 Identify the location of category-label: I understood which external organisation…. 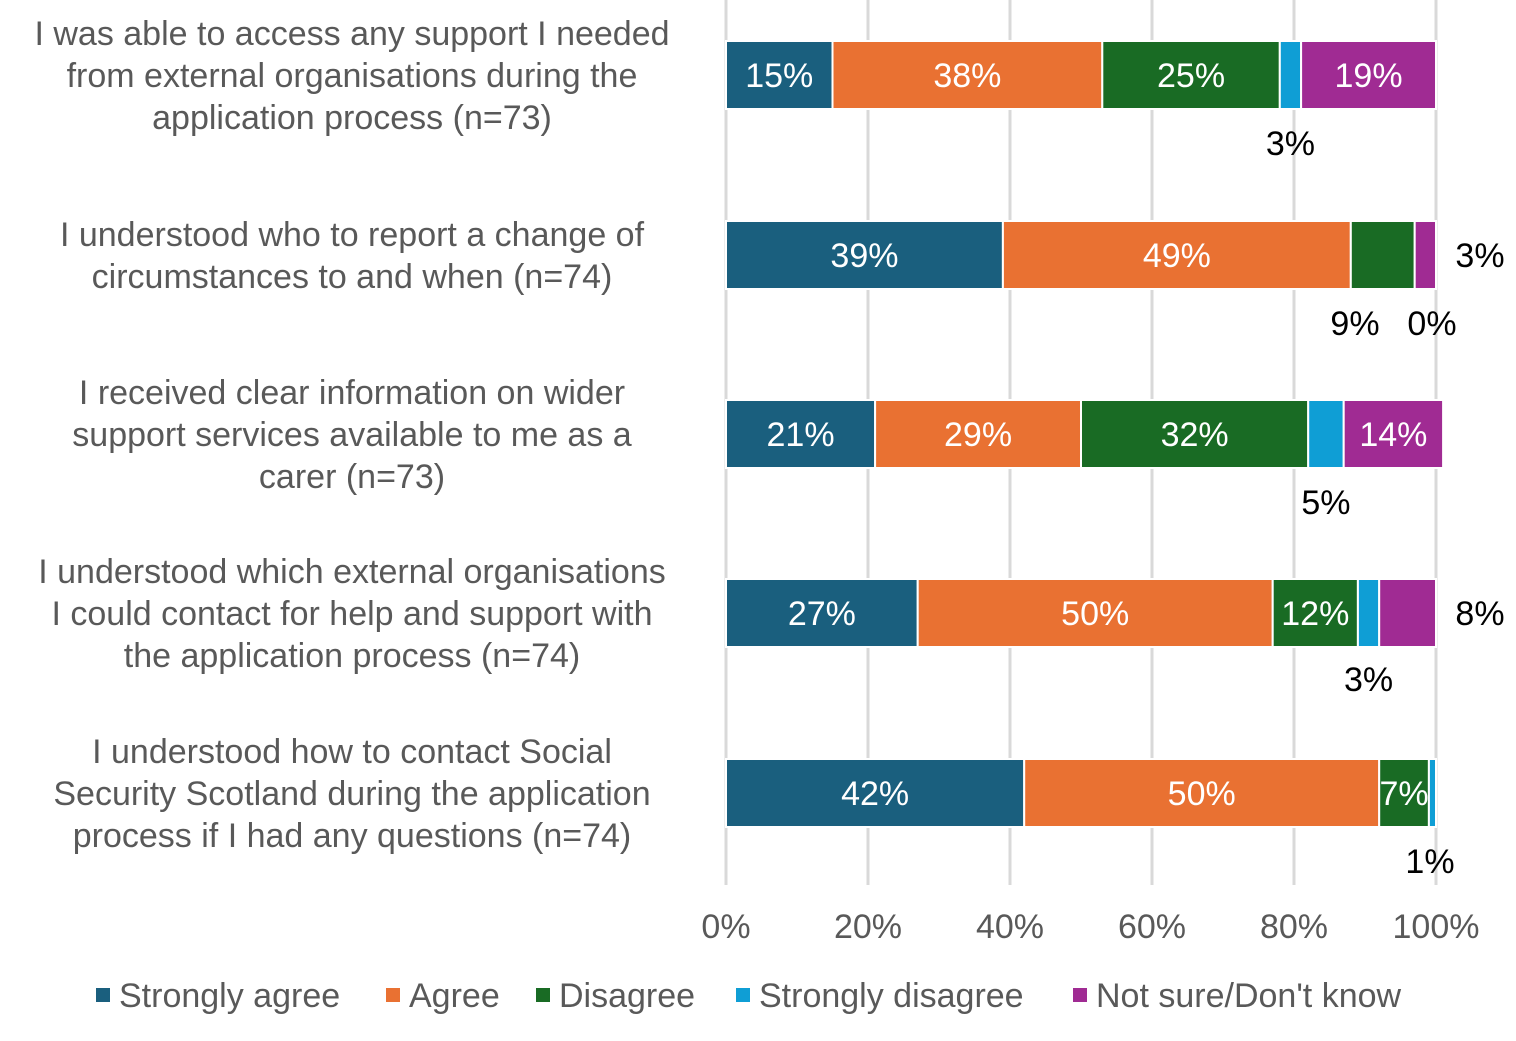
(352, 572).